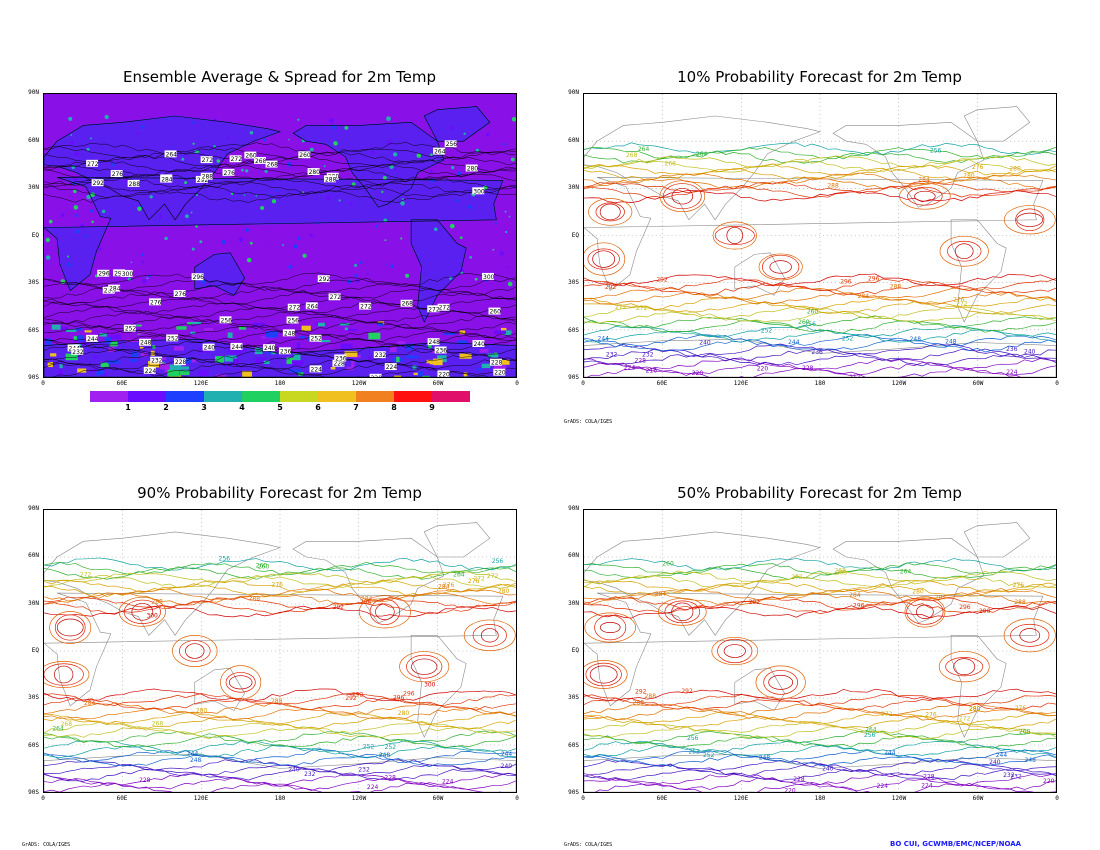 This screenshot has width=1100, height=850. What do you see at coordinates (632, 155) in the screenshot?
I see `contour-value-label: 268` at bounding box center [632, 155].